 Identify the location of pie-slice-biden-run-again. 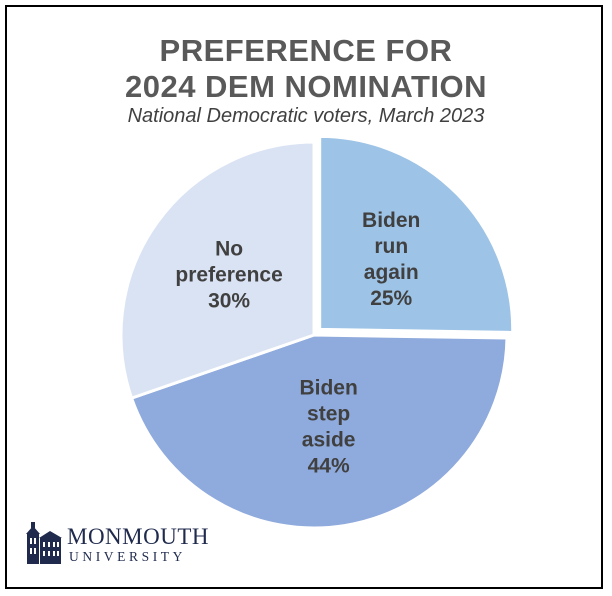
(416, 234).